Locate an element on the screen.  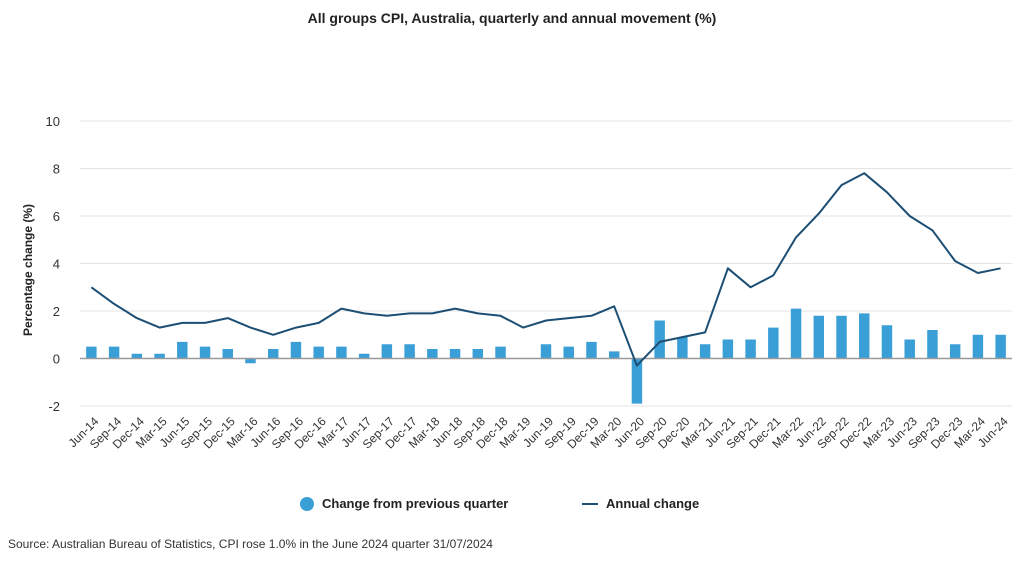
legend-item-annual: Annual change is located at coordinates (640, 503).